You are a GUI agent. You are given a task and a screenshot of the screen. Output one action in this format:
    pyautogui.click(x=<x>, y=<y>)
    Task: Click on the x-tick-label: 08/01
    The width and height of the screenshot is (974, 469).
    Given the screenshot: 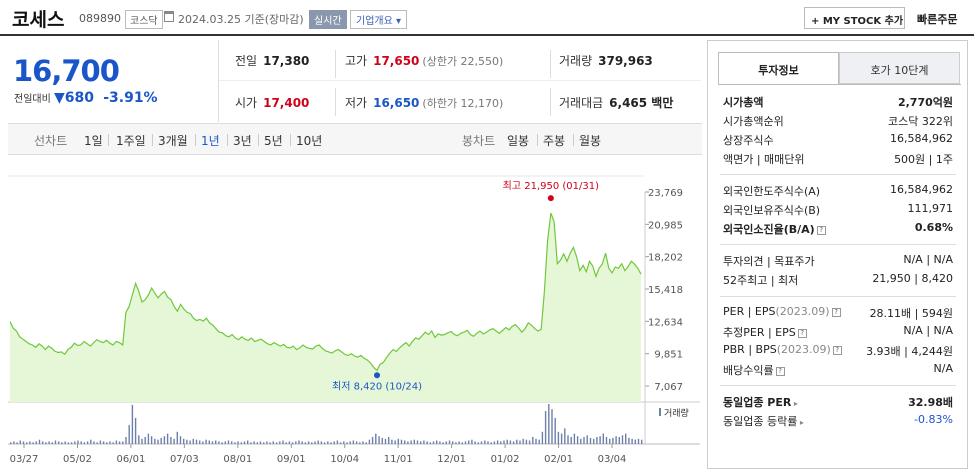 What is the action you would take?
    pyautogui.click(x=237, y=459)
    